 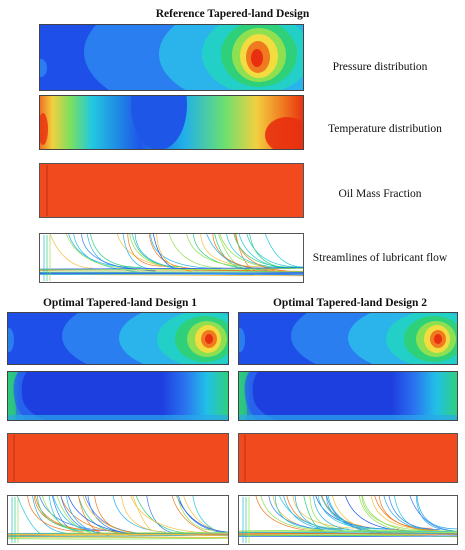 What do you see at coordinates (118, 396) in the screenshot?
I see `optimal1-temperature-contour` at bounding box center [118, 396].